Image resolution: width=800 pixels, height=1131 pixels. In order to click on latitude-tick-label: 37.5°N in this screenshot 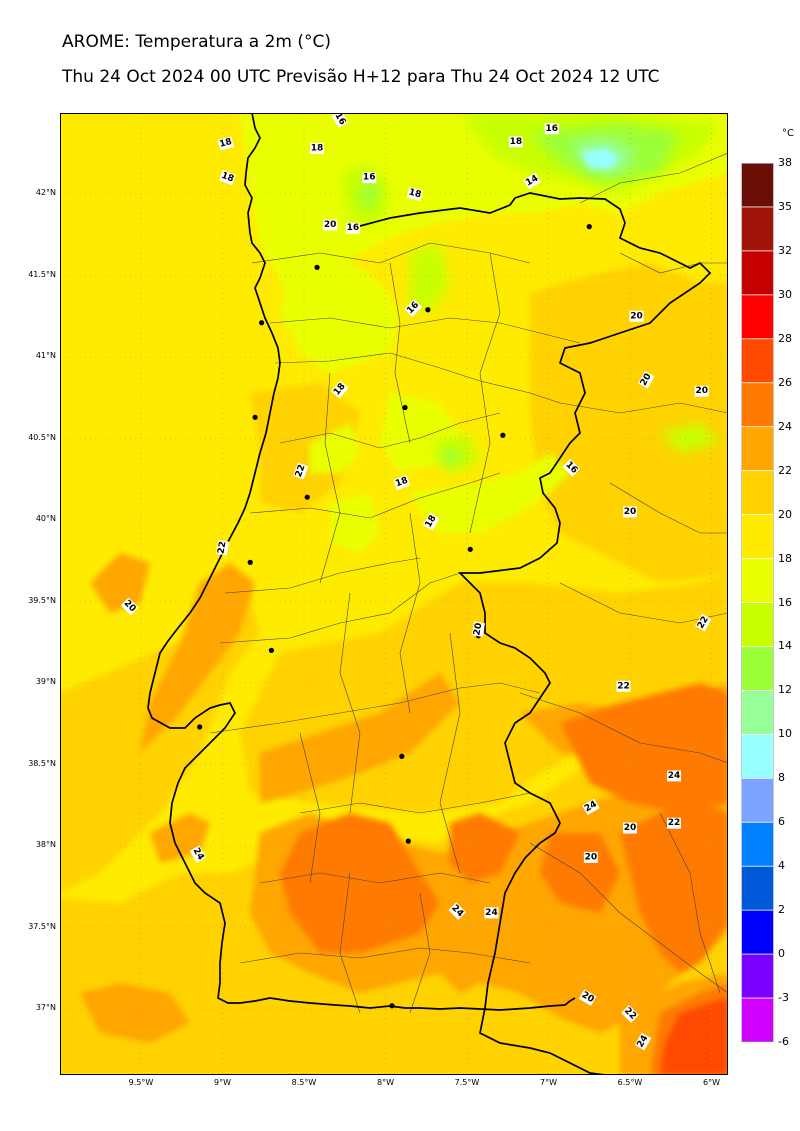, I will do `click(42, 926)`.